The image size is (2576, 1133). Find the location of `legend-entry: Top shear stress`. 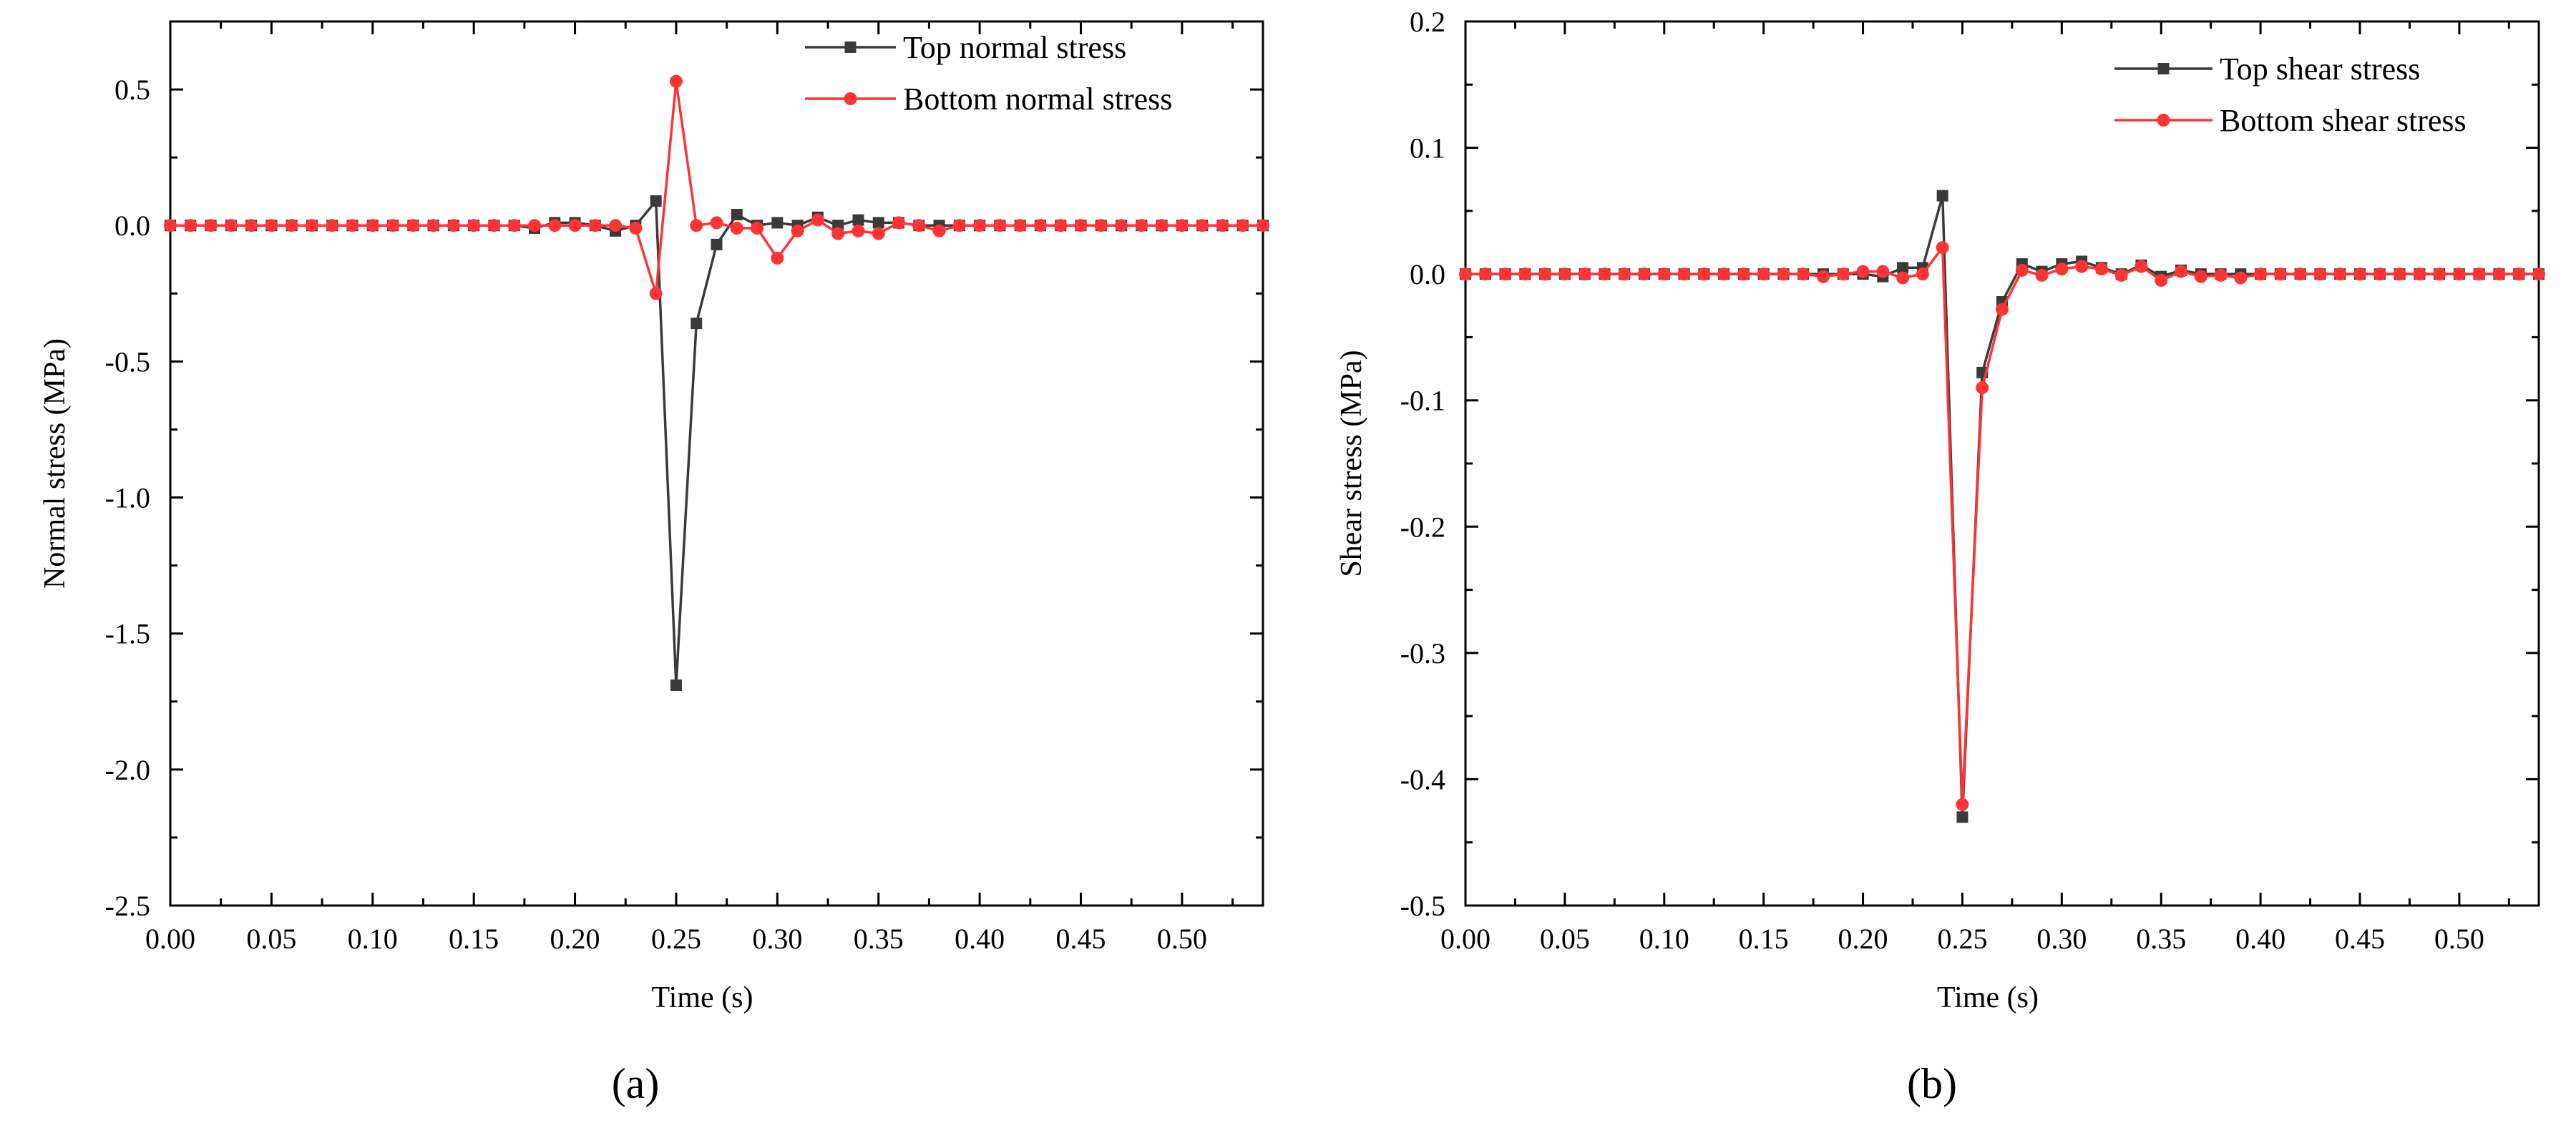

legend-entry: Top shear stress is located at coordinates (2267, 69).